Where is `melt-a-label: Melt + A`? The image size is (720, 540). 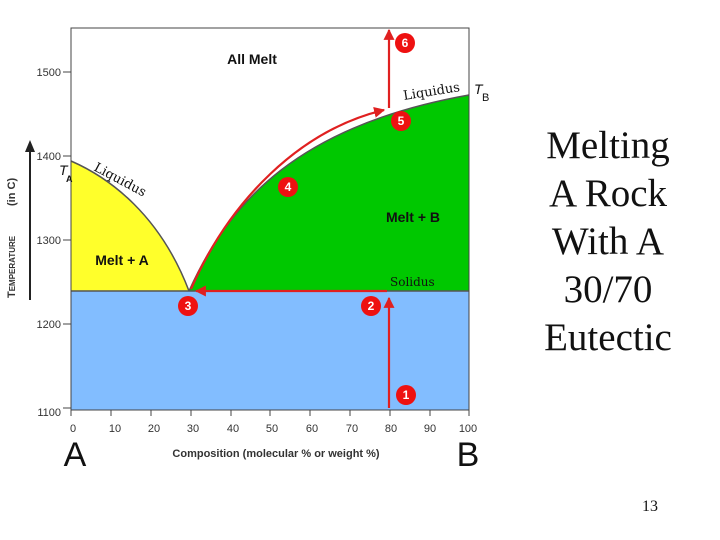 melt-a-label: Melt + A is located at coordinates (122, 260).